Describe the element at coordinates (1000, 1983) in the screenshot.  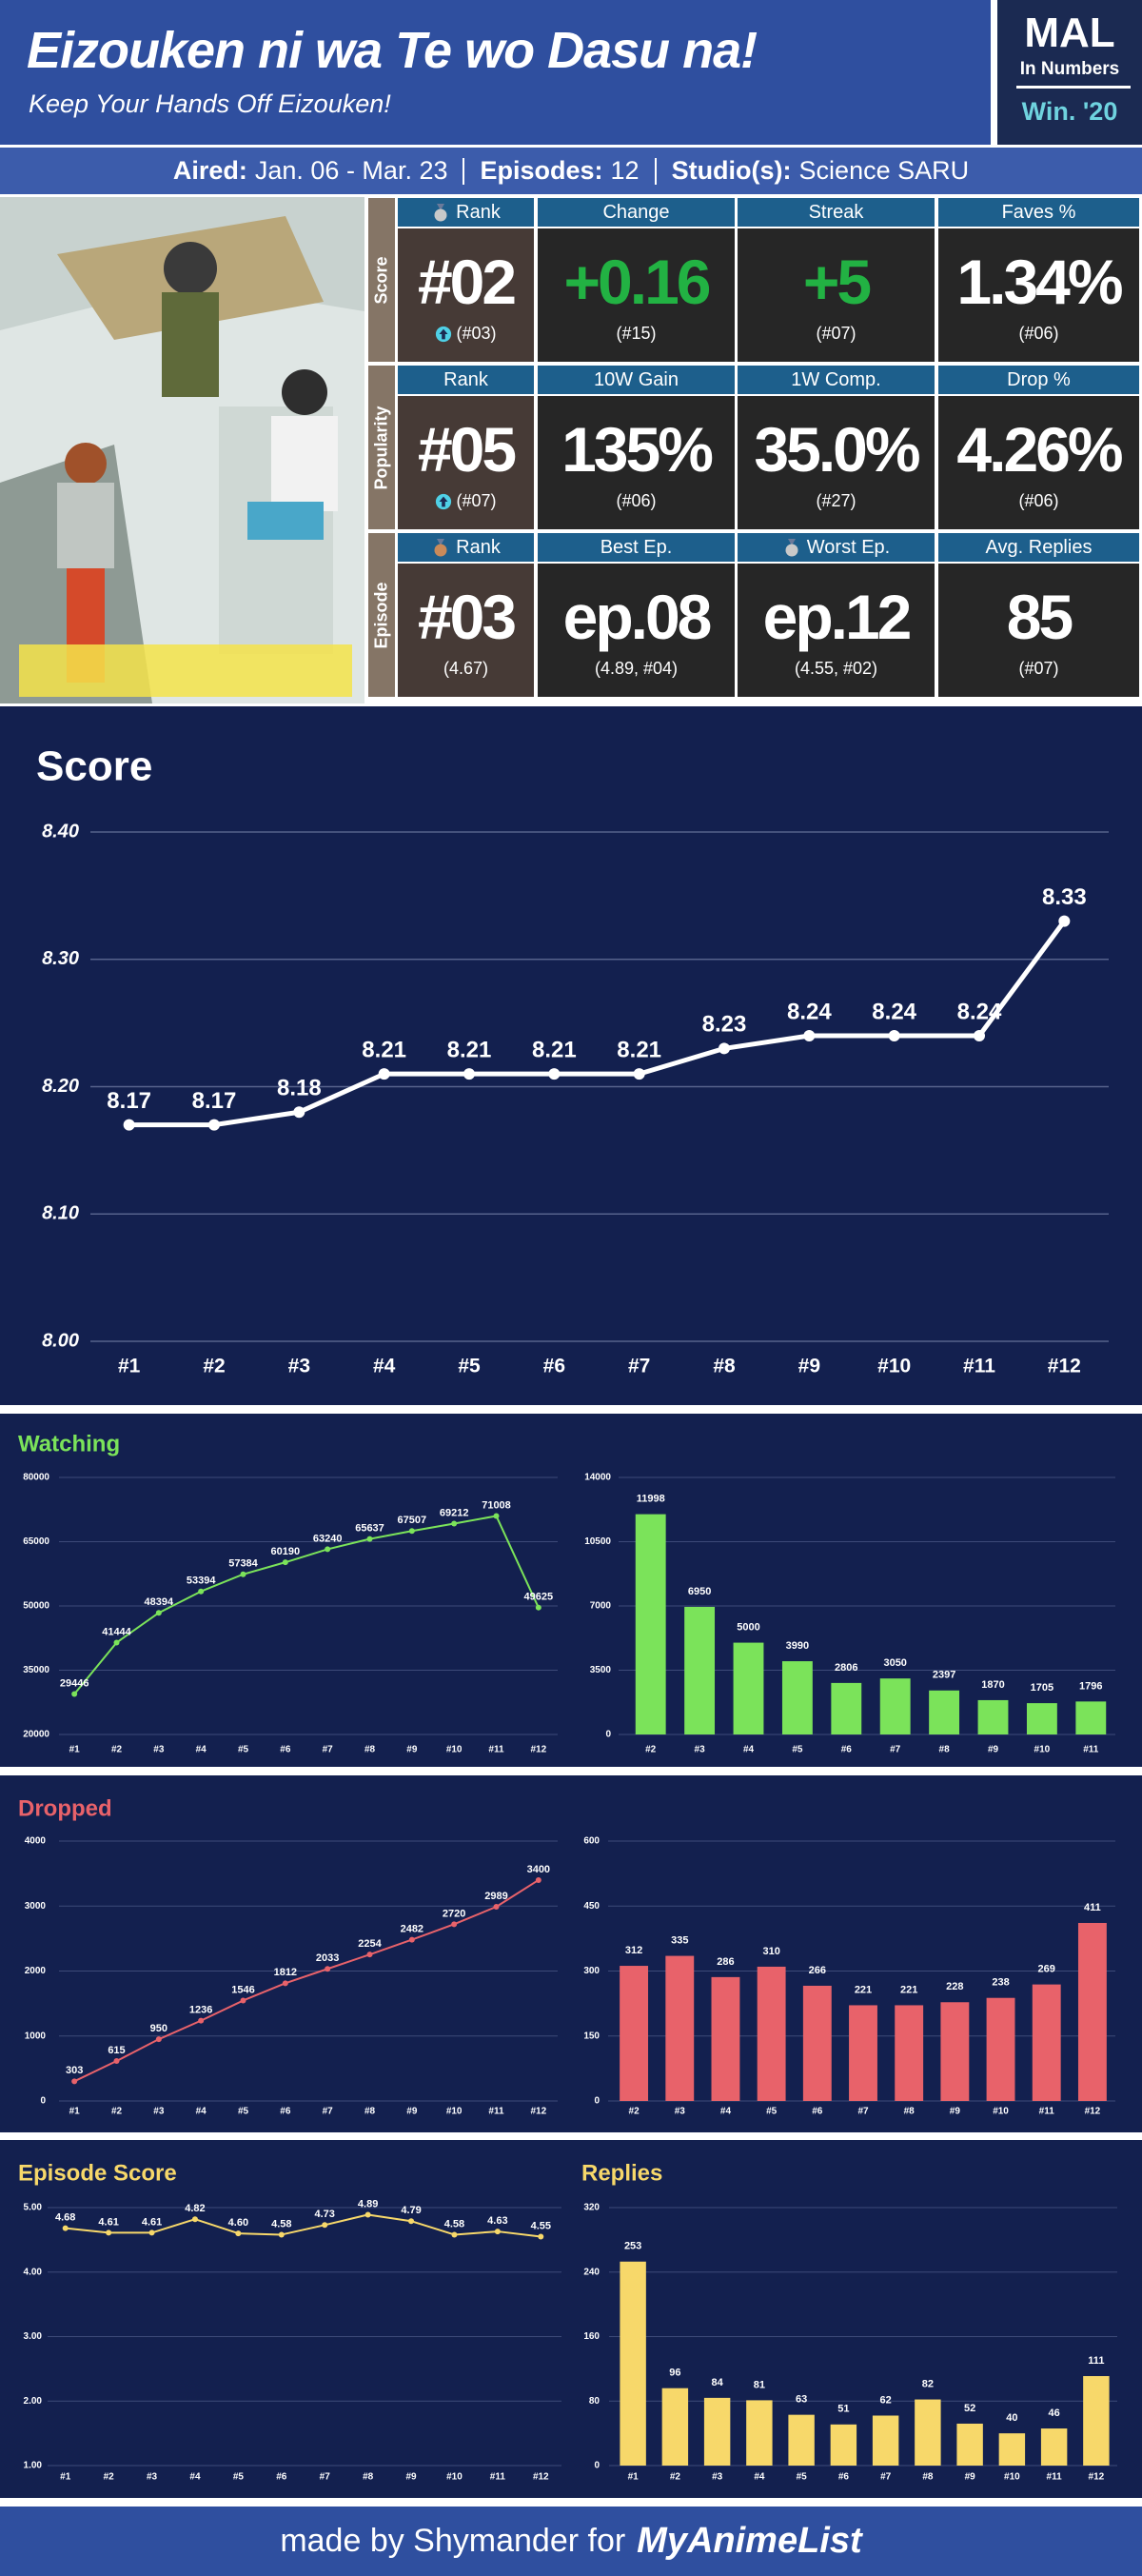
I see `data-label: 238` at that location.